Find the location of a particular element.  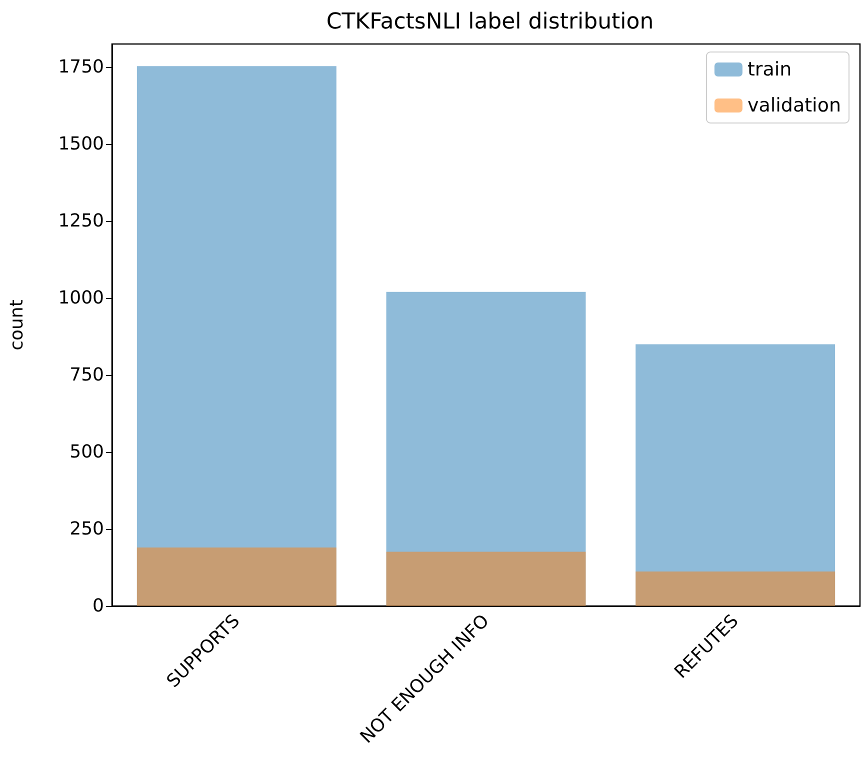

chart-title: CTKFactsNLI label distribution is located at coordinates (490, 22).